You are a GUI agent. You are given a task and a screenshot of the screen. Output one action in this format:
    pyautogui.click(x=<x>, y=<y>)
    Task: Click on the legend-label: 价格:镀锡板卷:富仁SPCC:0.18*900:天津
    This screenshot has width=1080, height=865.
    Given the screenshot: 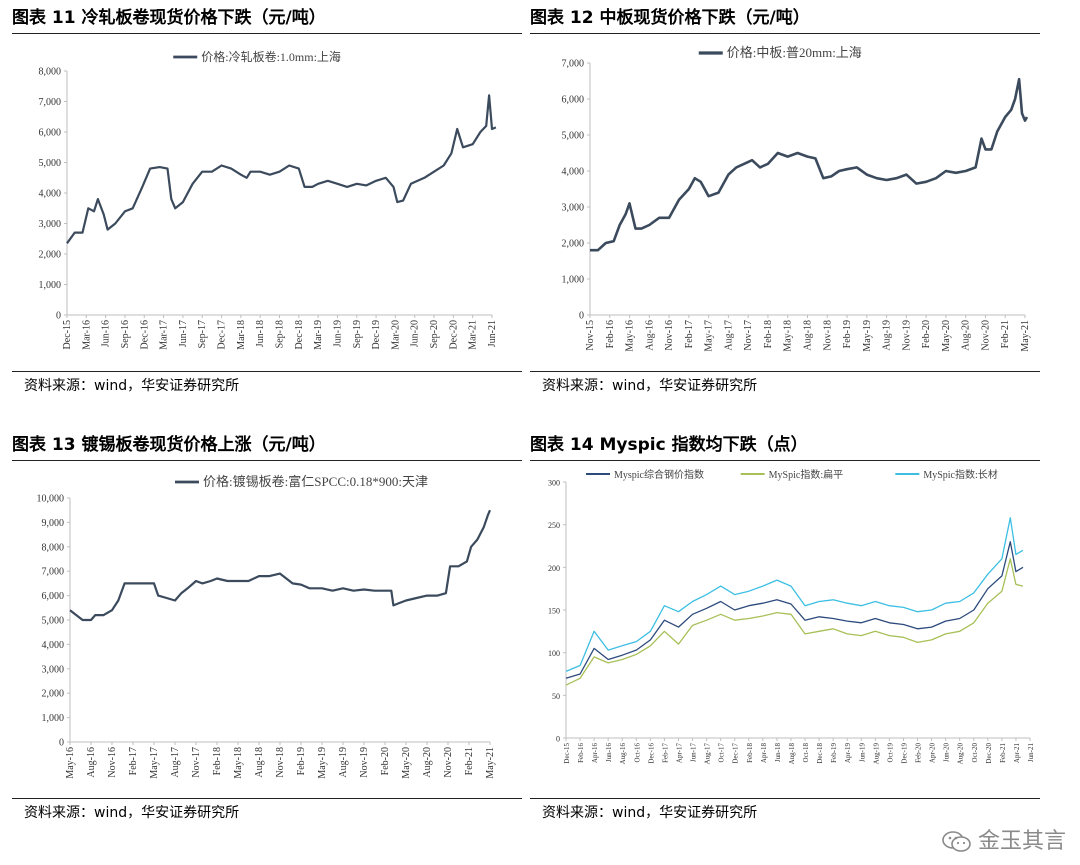 What is the action you would take?
    pyautogui.click(x=315, y=481)
    